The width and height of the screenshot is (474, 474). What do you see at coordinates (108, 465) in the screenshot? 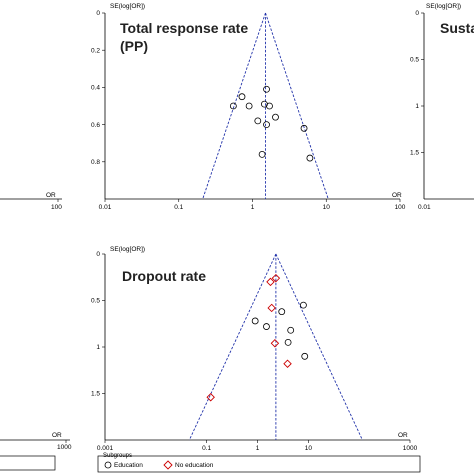
I see `legend-marker-education` at bounding box center [108, 465].